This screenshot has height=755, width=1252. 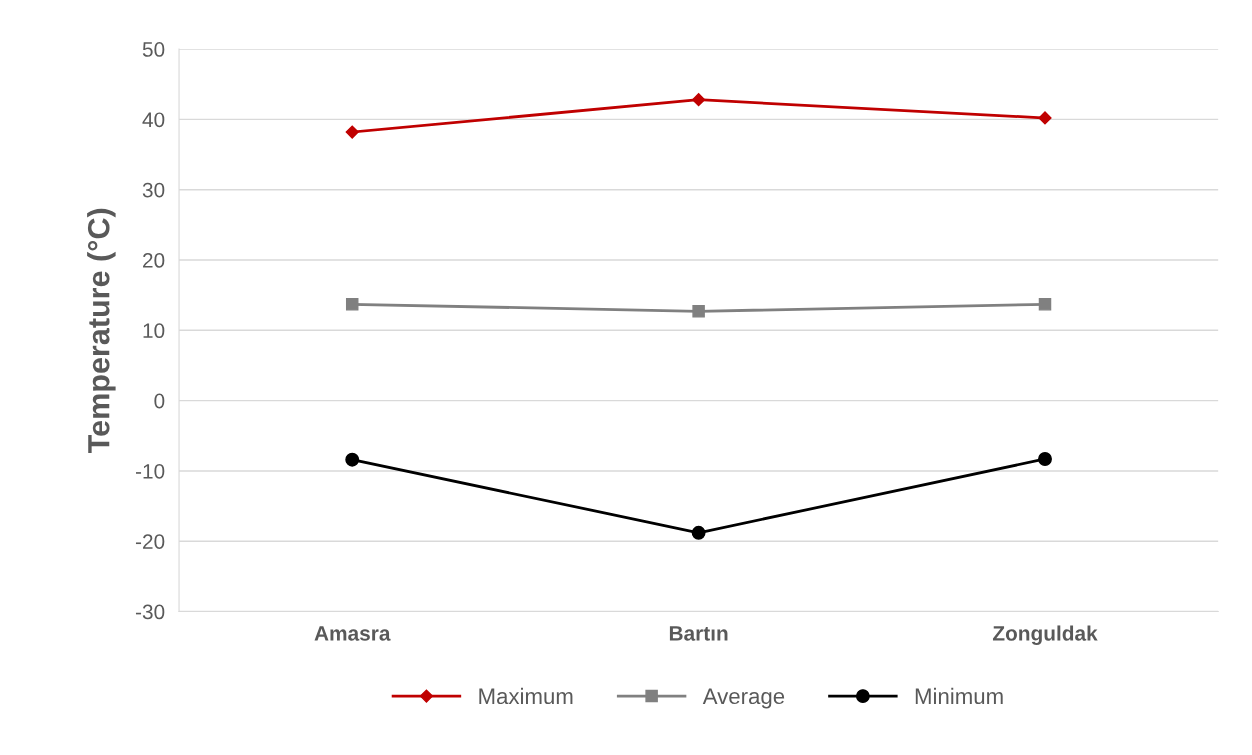 What do you see at coordinates (1045, 635) in the screenshot?
I see `x-tick-label: Zonguldak` at bounding box center [1045, 635].